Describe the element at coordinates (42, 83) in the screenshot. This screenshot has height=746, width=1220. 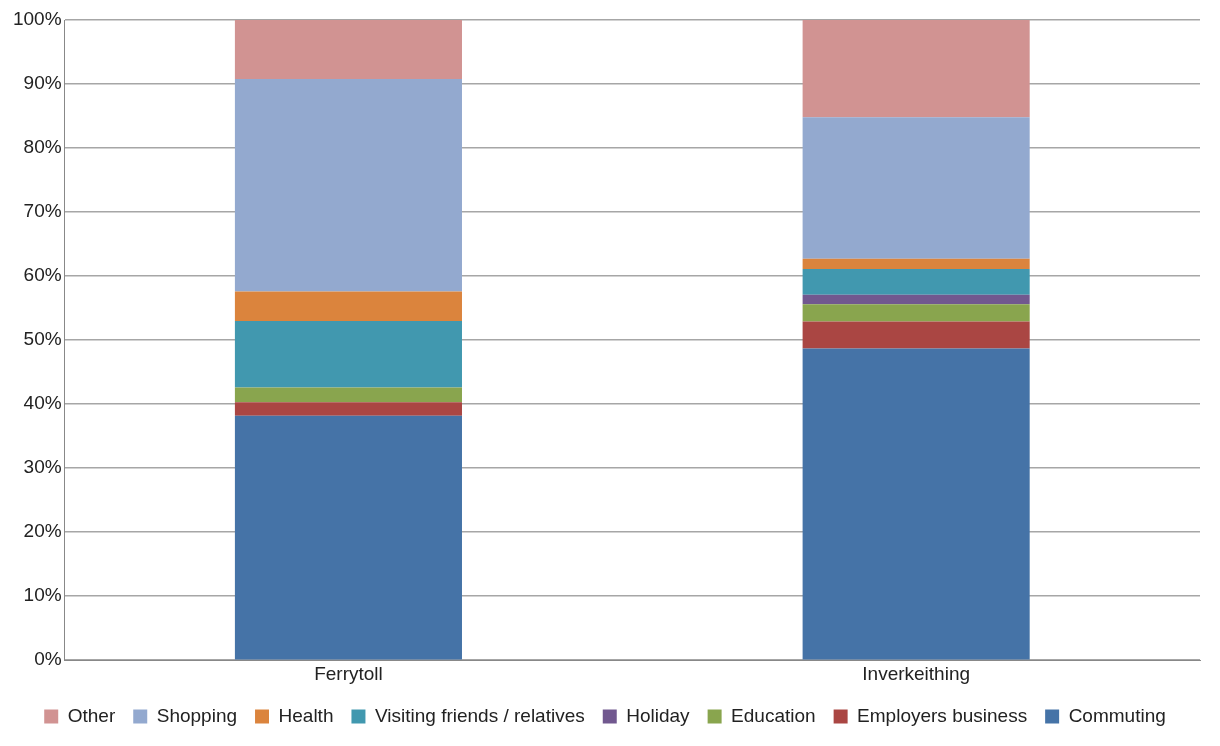
I see `y-tick-label: 90%` at that location.